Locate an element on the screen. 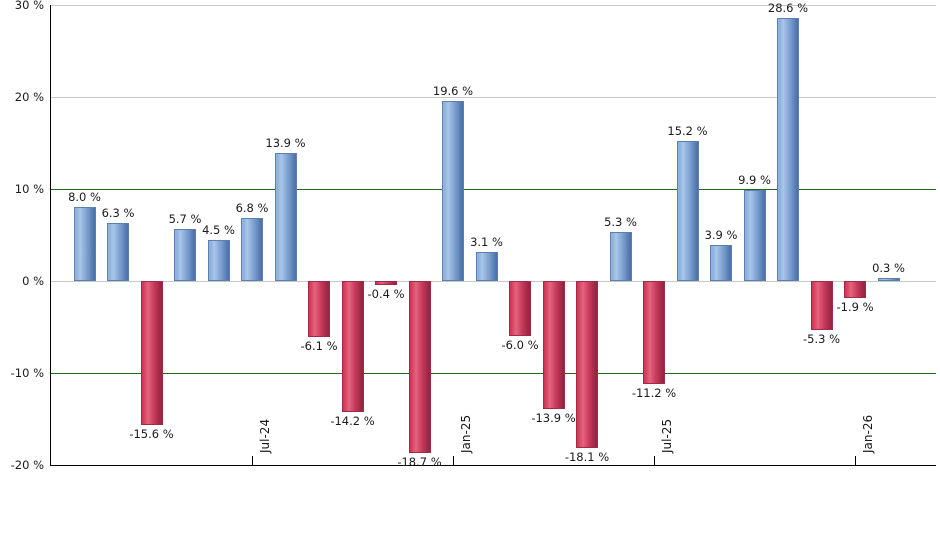  bar-value-label: 0.3 % is located at coordinates (888, 268).